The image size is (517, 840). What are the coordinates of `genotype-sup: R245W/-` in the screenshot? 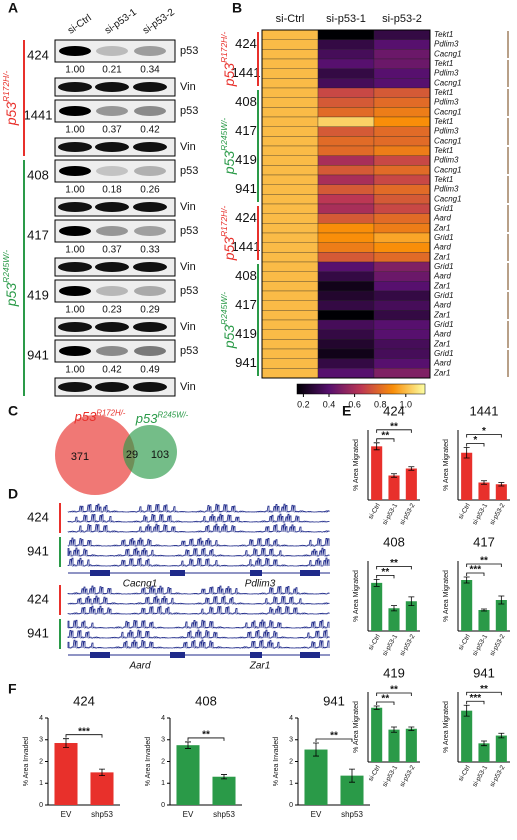 It's located at (224, 308).